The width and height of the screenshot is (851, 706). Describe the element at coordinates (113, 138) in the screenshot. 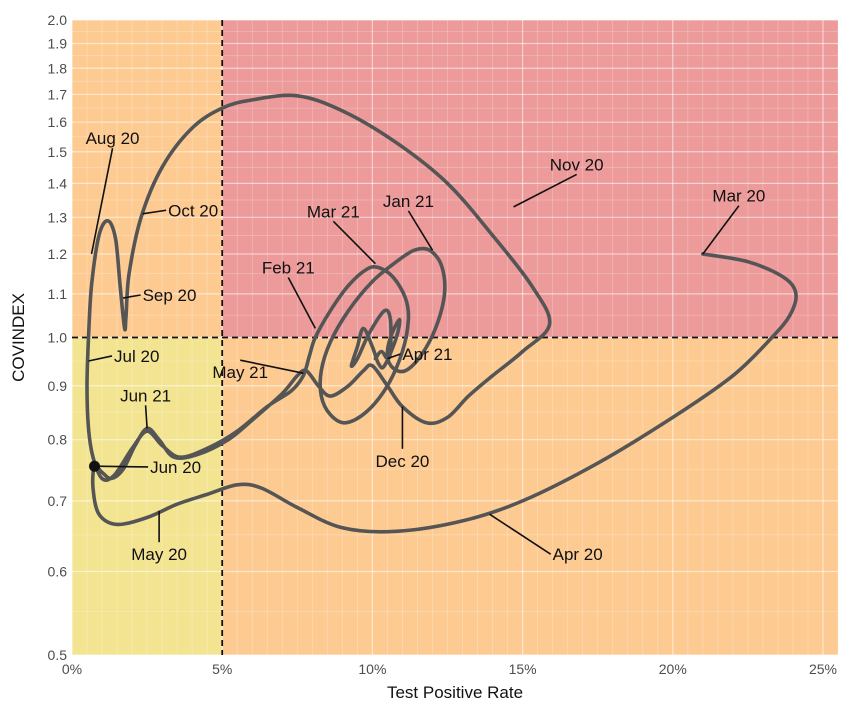

I see `annotation-label: Aug 20` at that location.